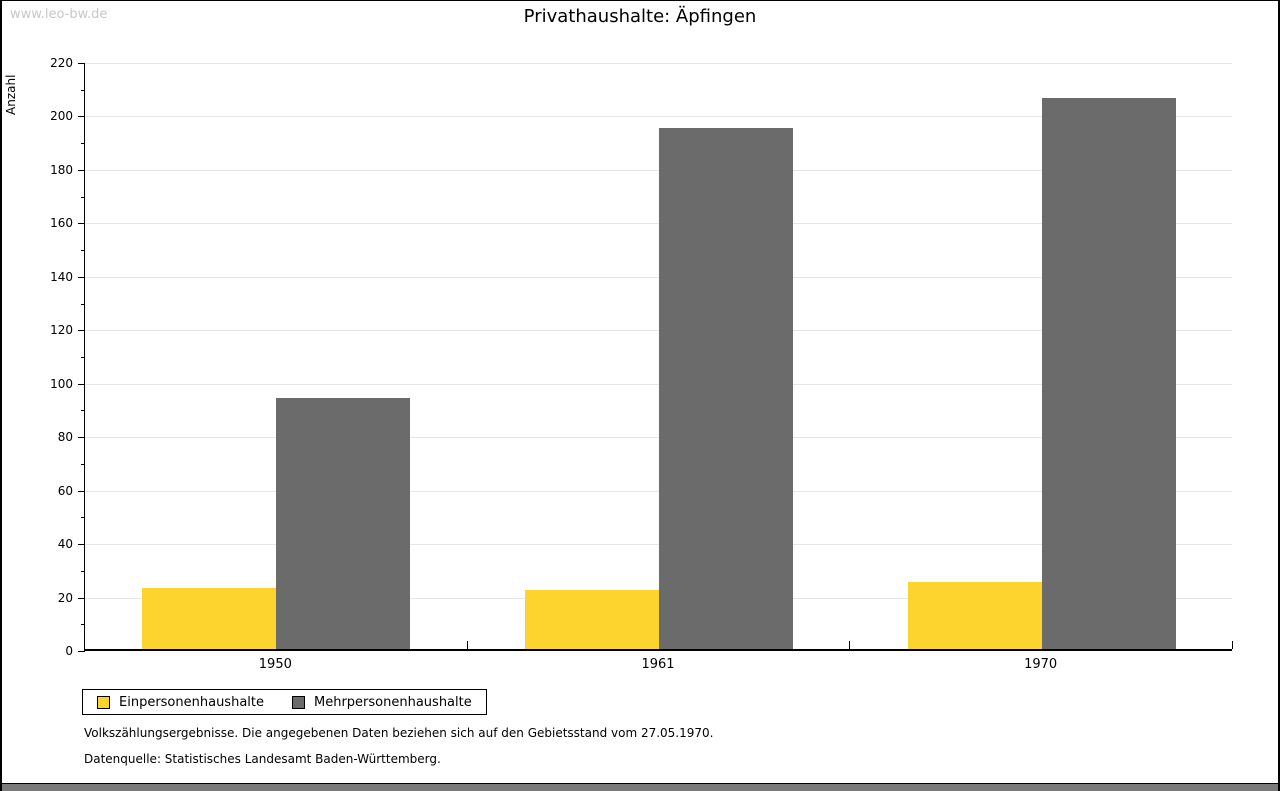 This screenshot has height=791, width=1280. What do you see at coordinates (61, 383) in the screenshot?
I see `y-tick-label-100: 100` at bounding box center [61, 383].